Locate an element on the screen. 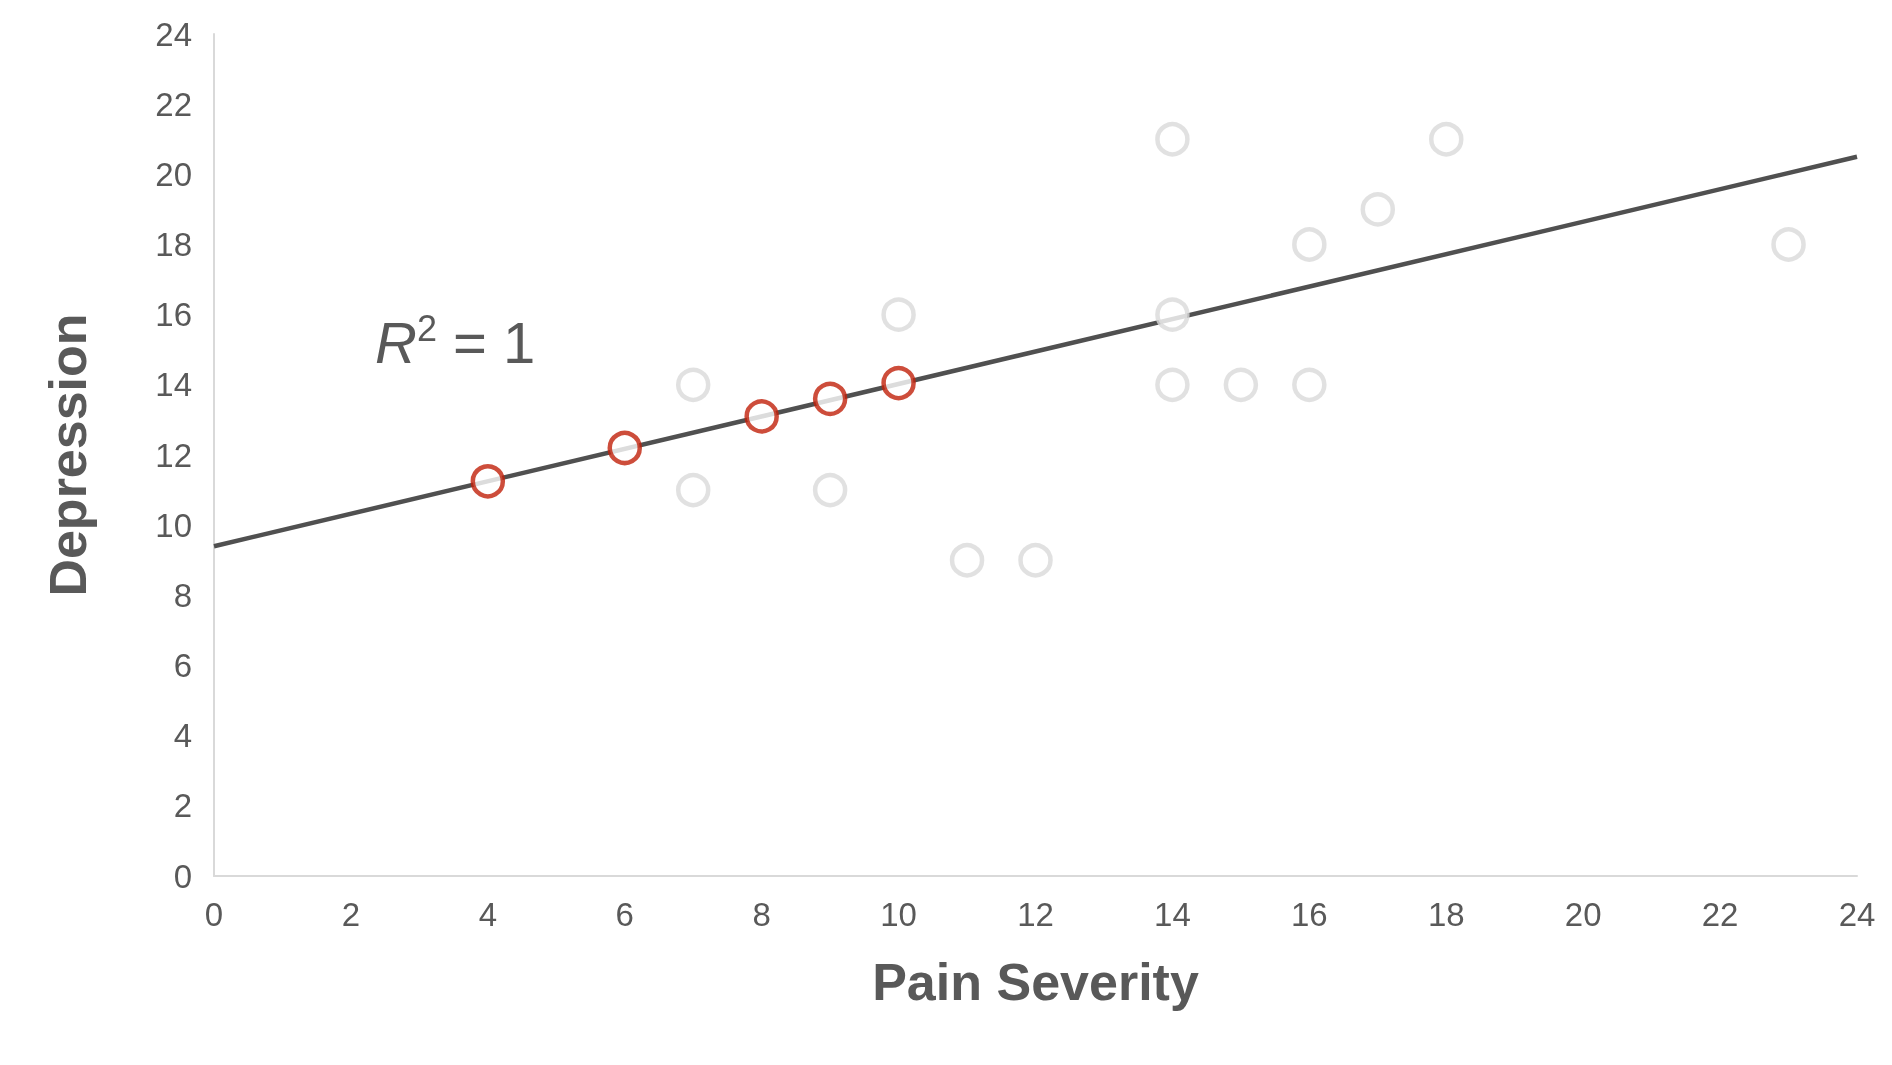  x-tick-label: 10 is located at coordinates (898, 914).